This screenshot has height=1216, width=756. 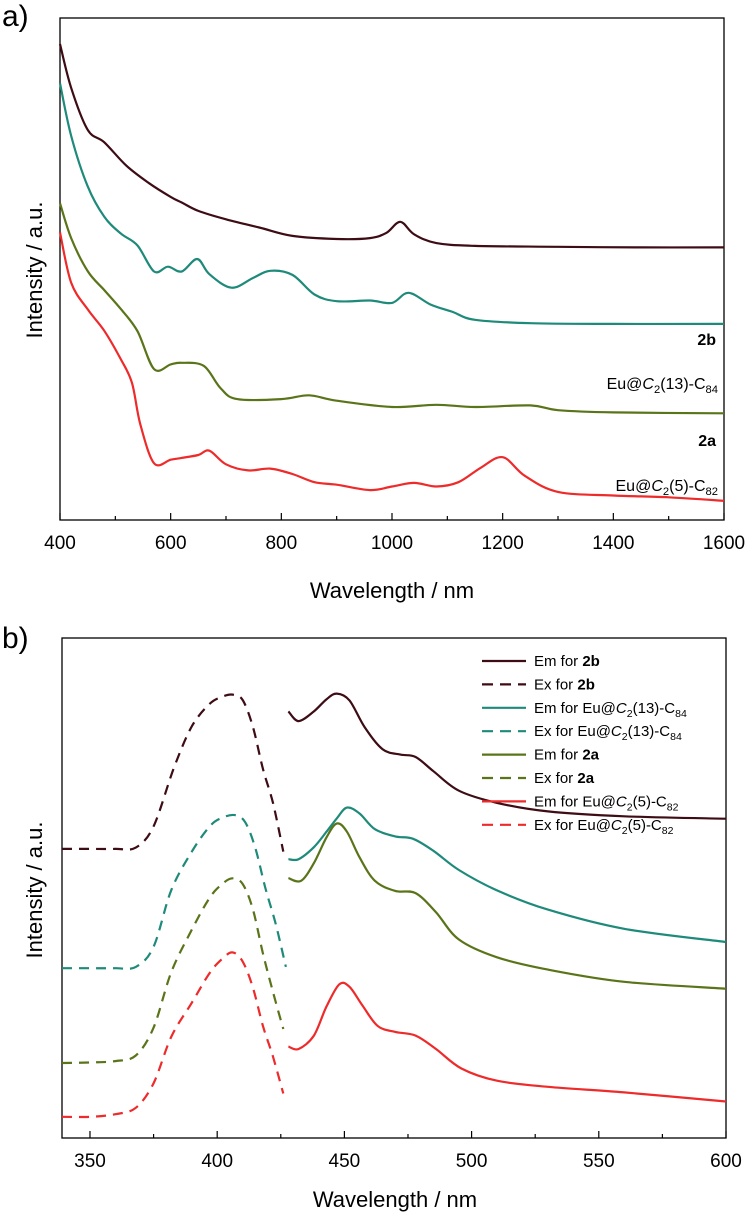 What do you see at coordinates (567, 755) in the screenshot?
I see `legend-label-em-for-2a: Em for 2a` at bounding box center [567, 755].